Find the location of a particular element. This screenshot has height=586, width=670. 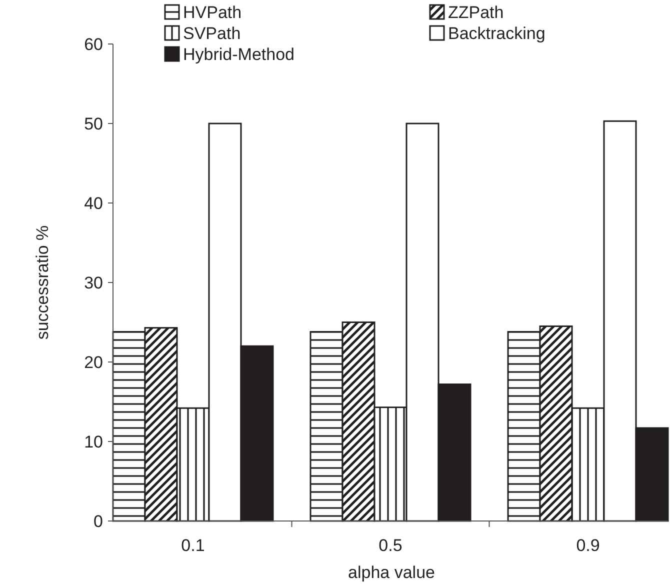

x-axis-title: alpha value is located at coordinates (391, 572).